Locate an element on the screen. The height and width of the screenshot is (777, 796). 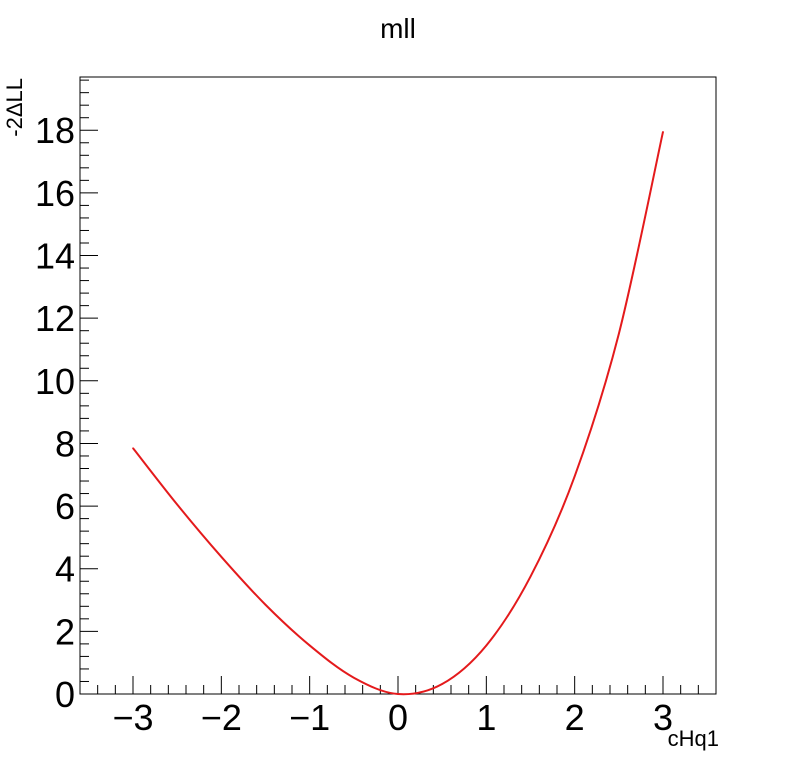
chart-title: mll is located at coordinates (398, 28).